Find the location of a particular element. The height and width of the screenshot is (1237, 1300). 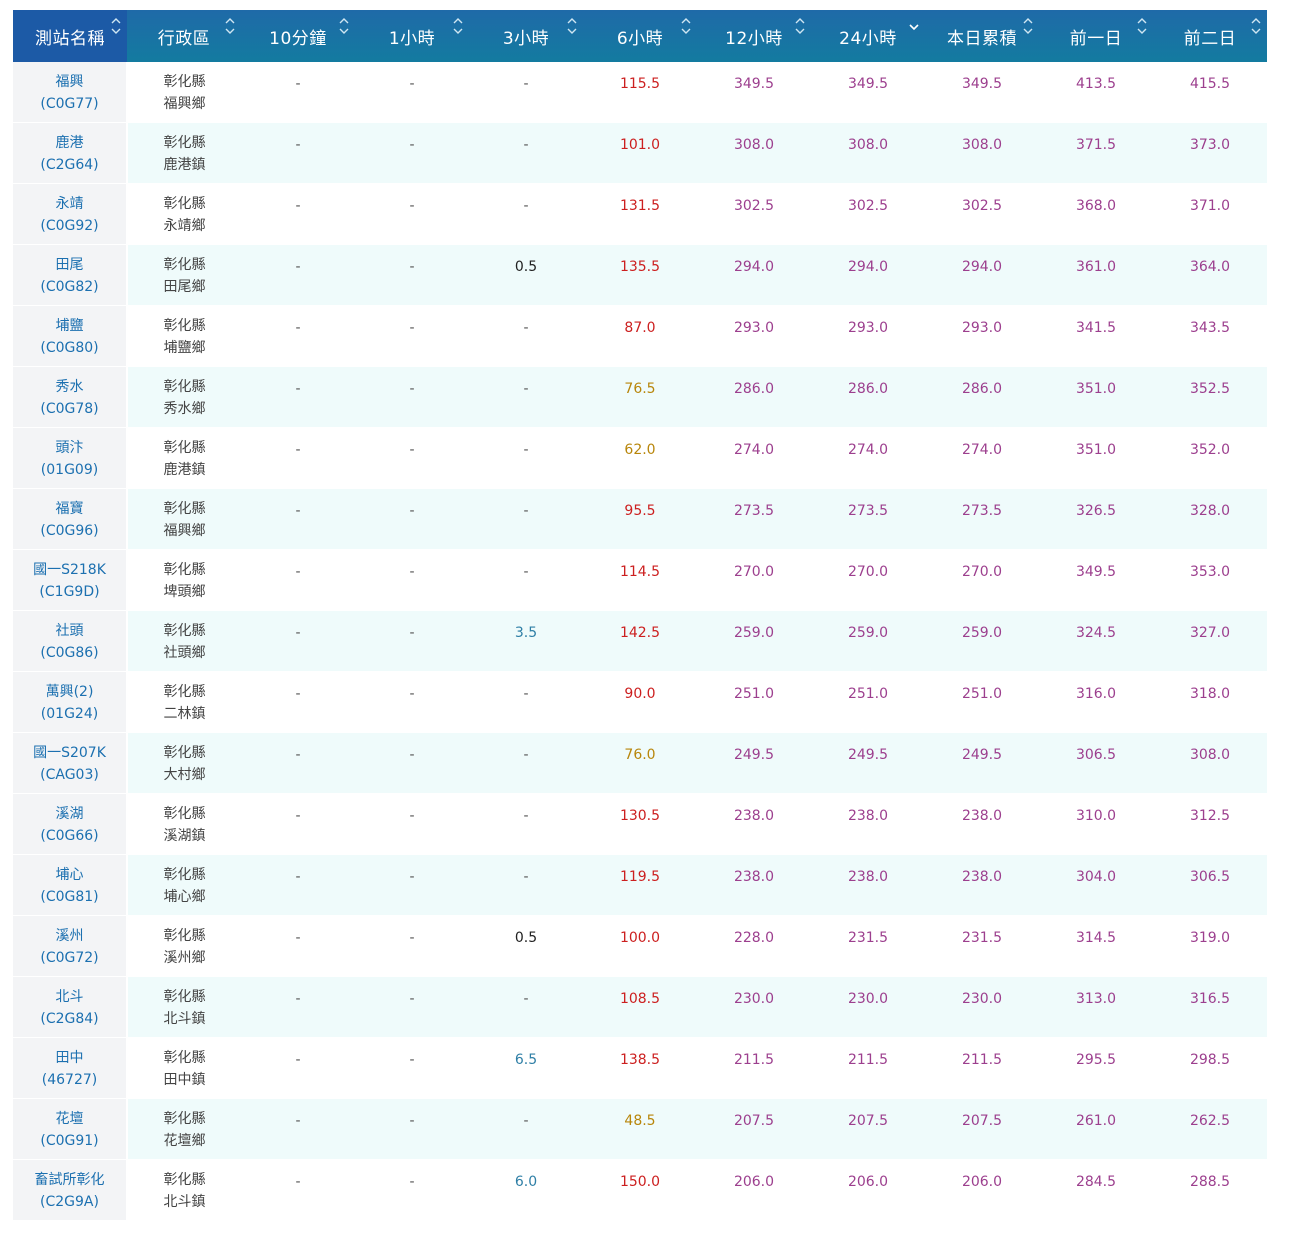

column-header-10min: 10分鐘 is located at coordinates (298, 36).